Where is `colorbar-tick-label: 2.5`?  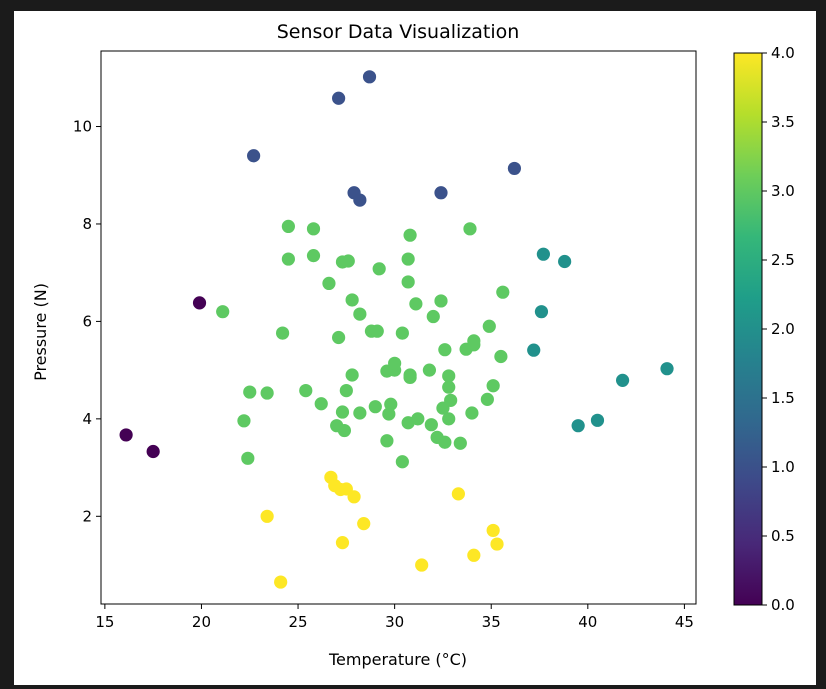 colorbar-tick-label: 2.5 is located at coordinates (783, 260).